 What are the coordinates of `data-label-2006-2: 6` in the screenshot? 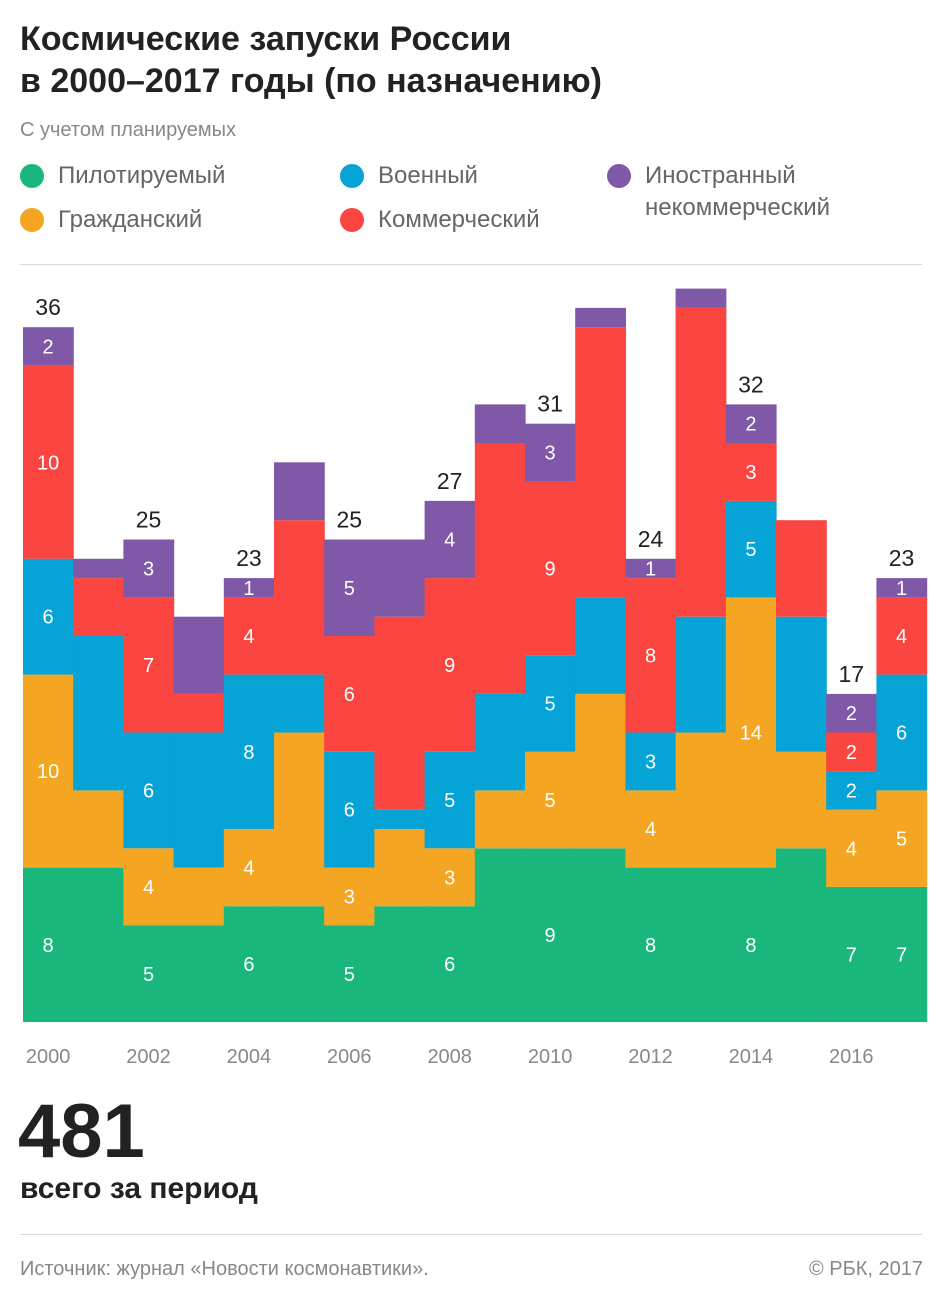 It's located at (349, 811).